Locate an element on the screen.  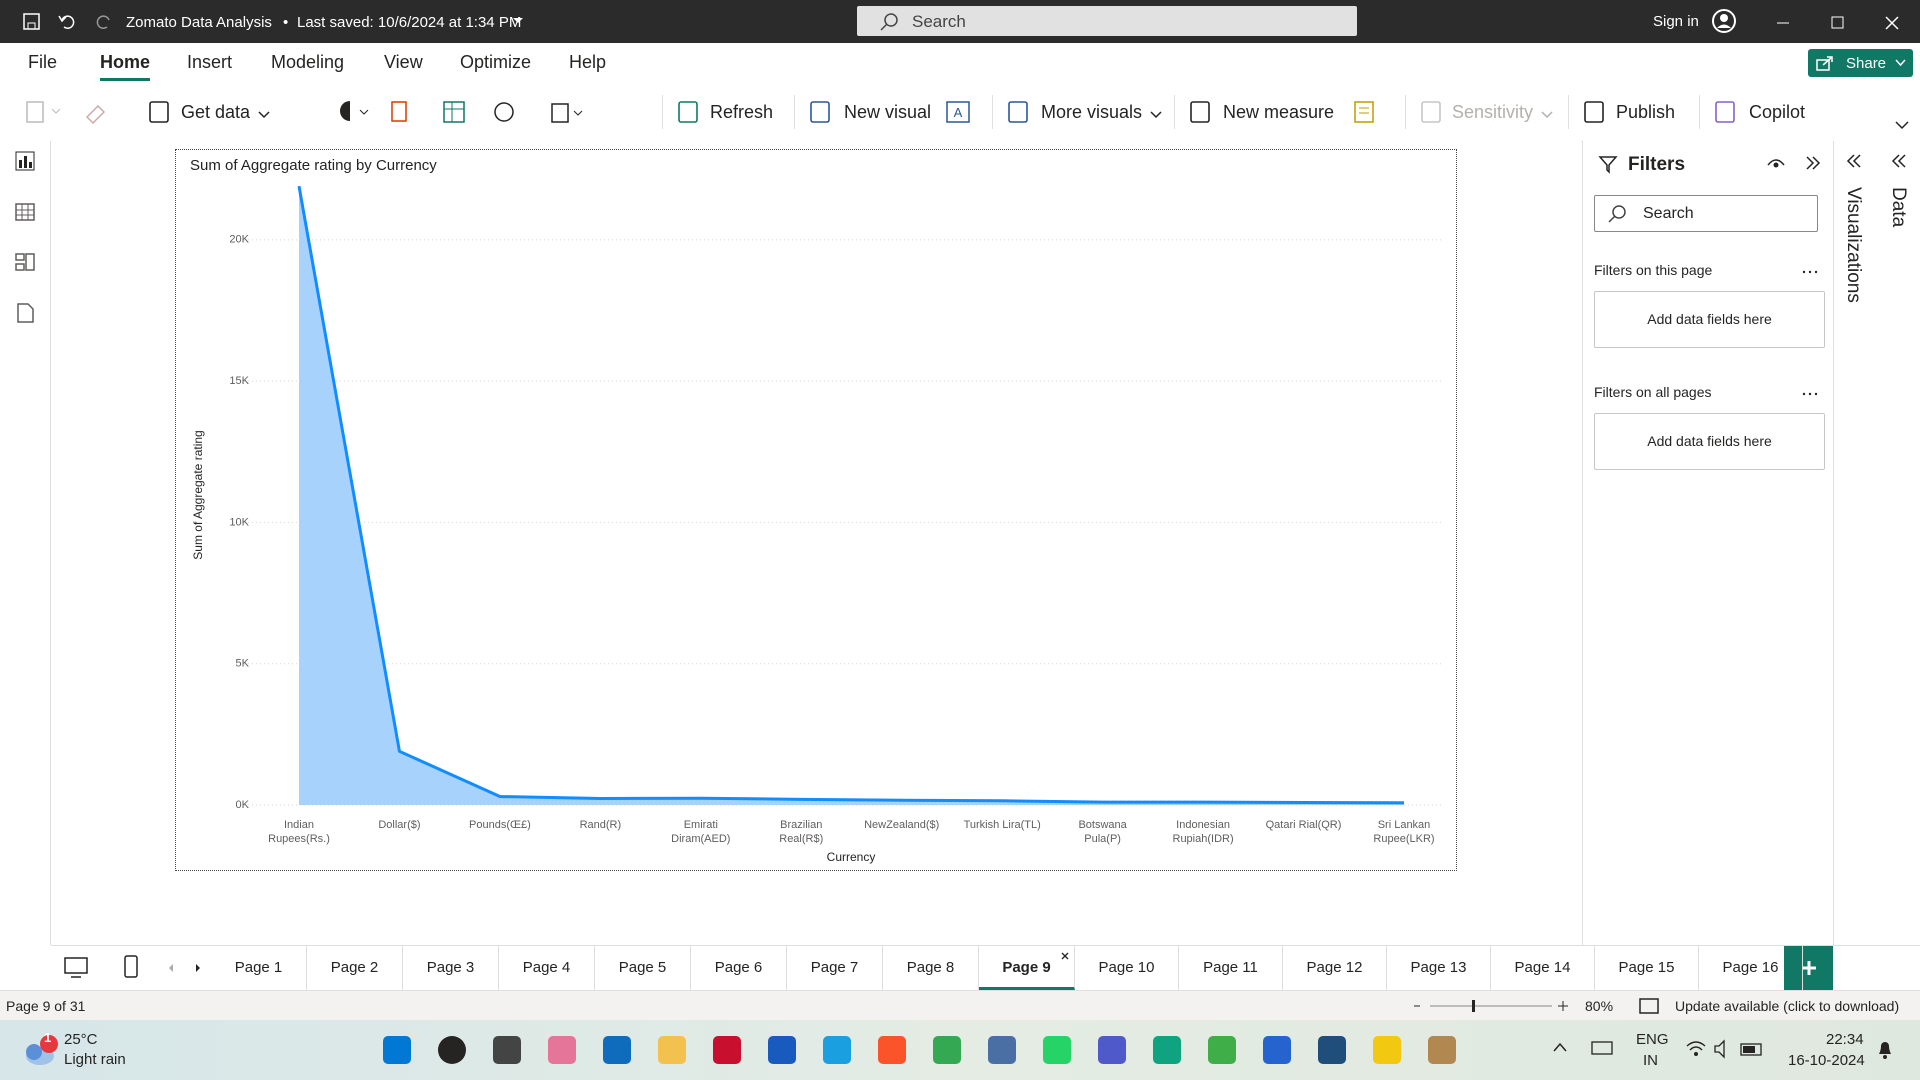
page-tab: Page 5 is located at coordinates (643, 968).